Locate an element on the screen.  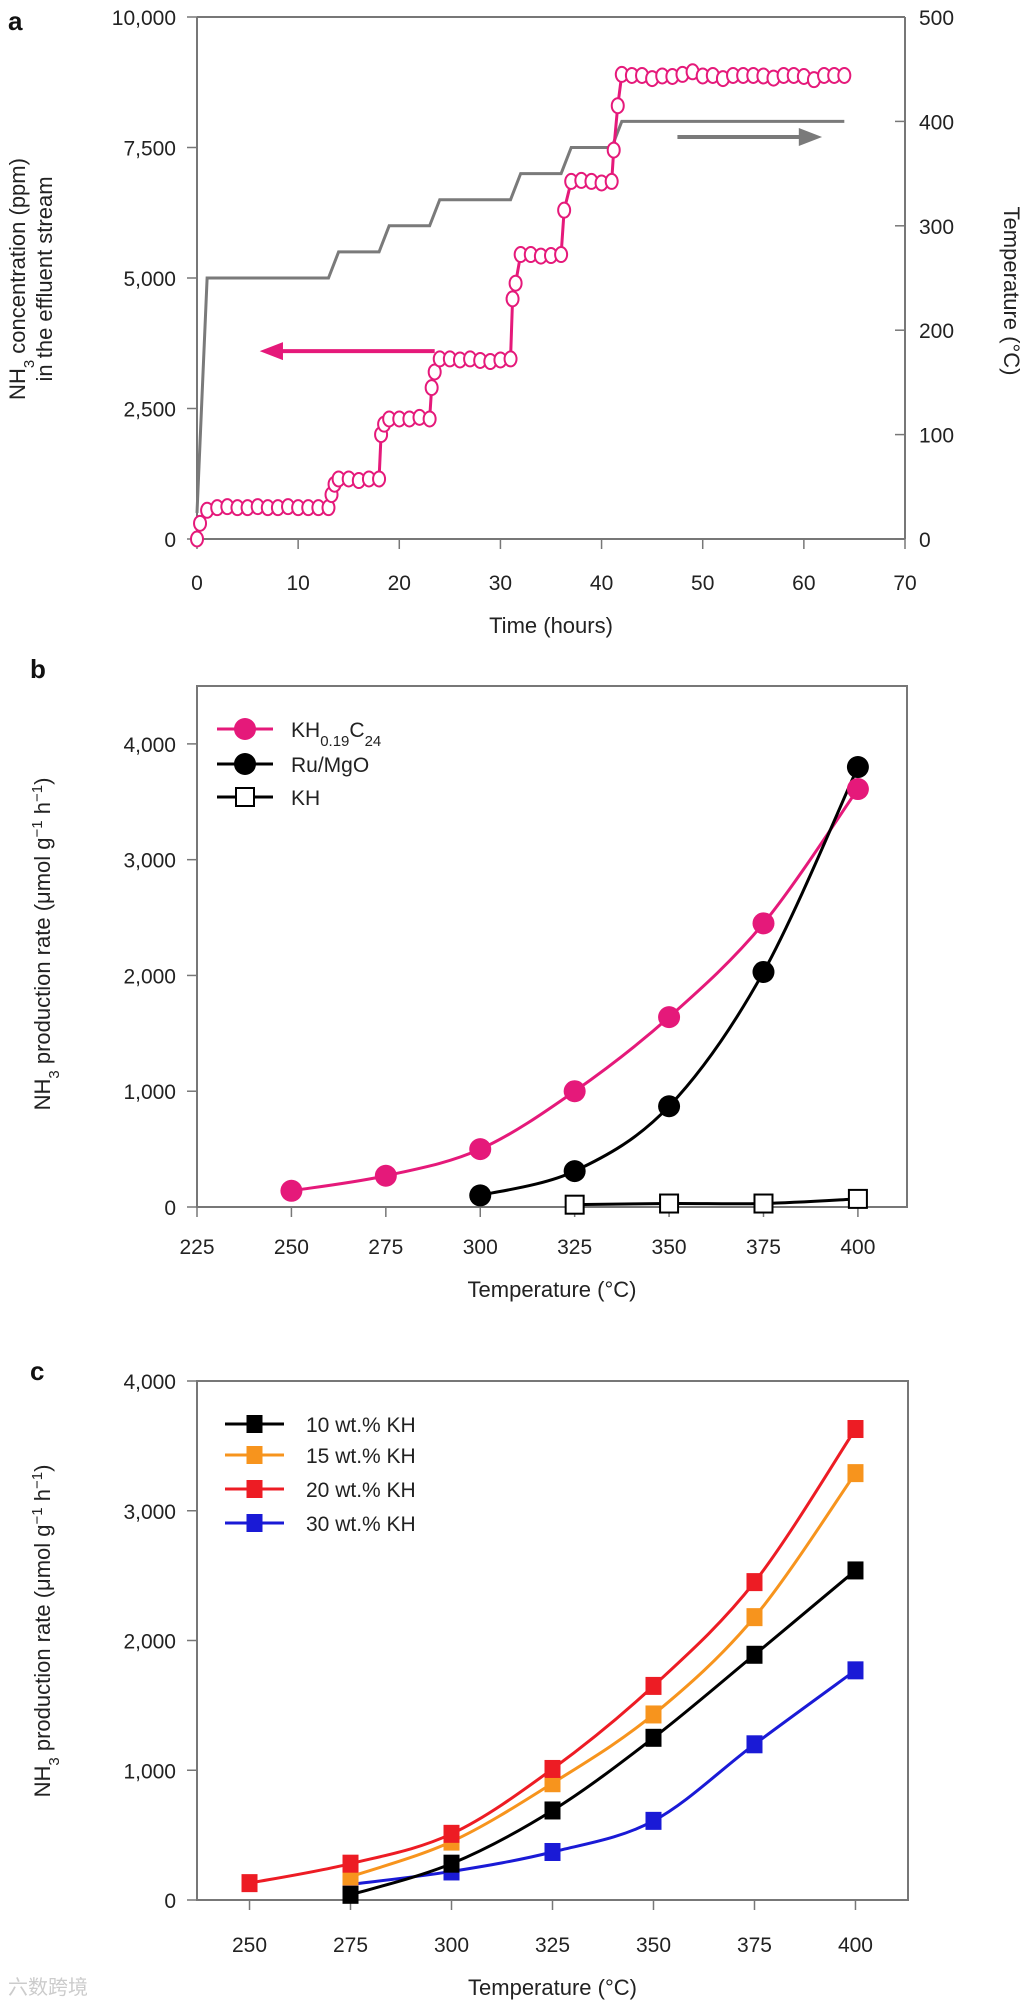
x-tick-label: 300 is located at coordinates (451, 1945).